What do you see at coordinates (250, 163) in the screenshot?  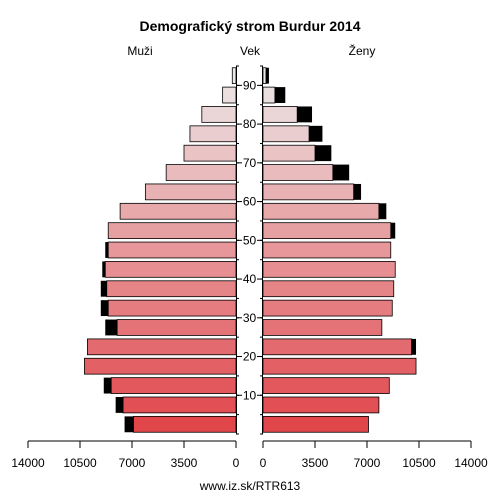 I see `age-tick-label-70: 70` at bounding box center [250, 163].